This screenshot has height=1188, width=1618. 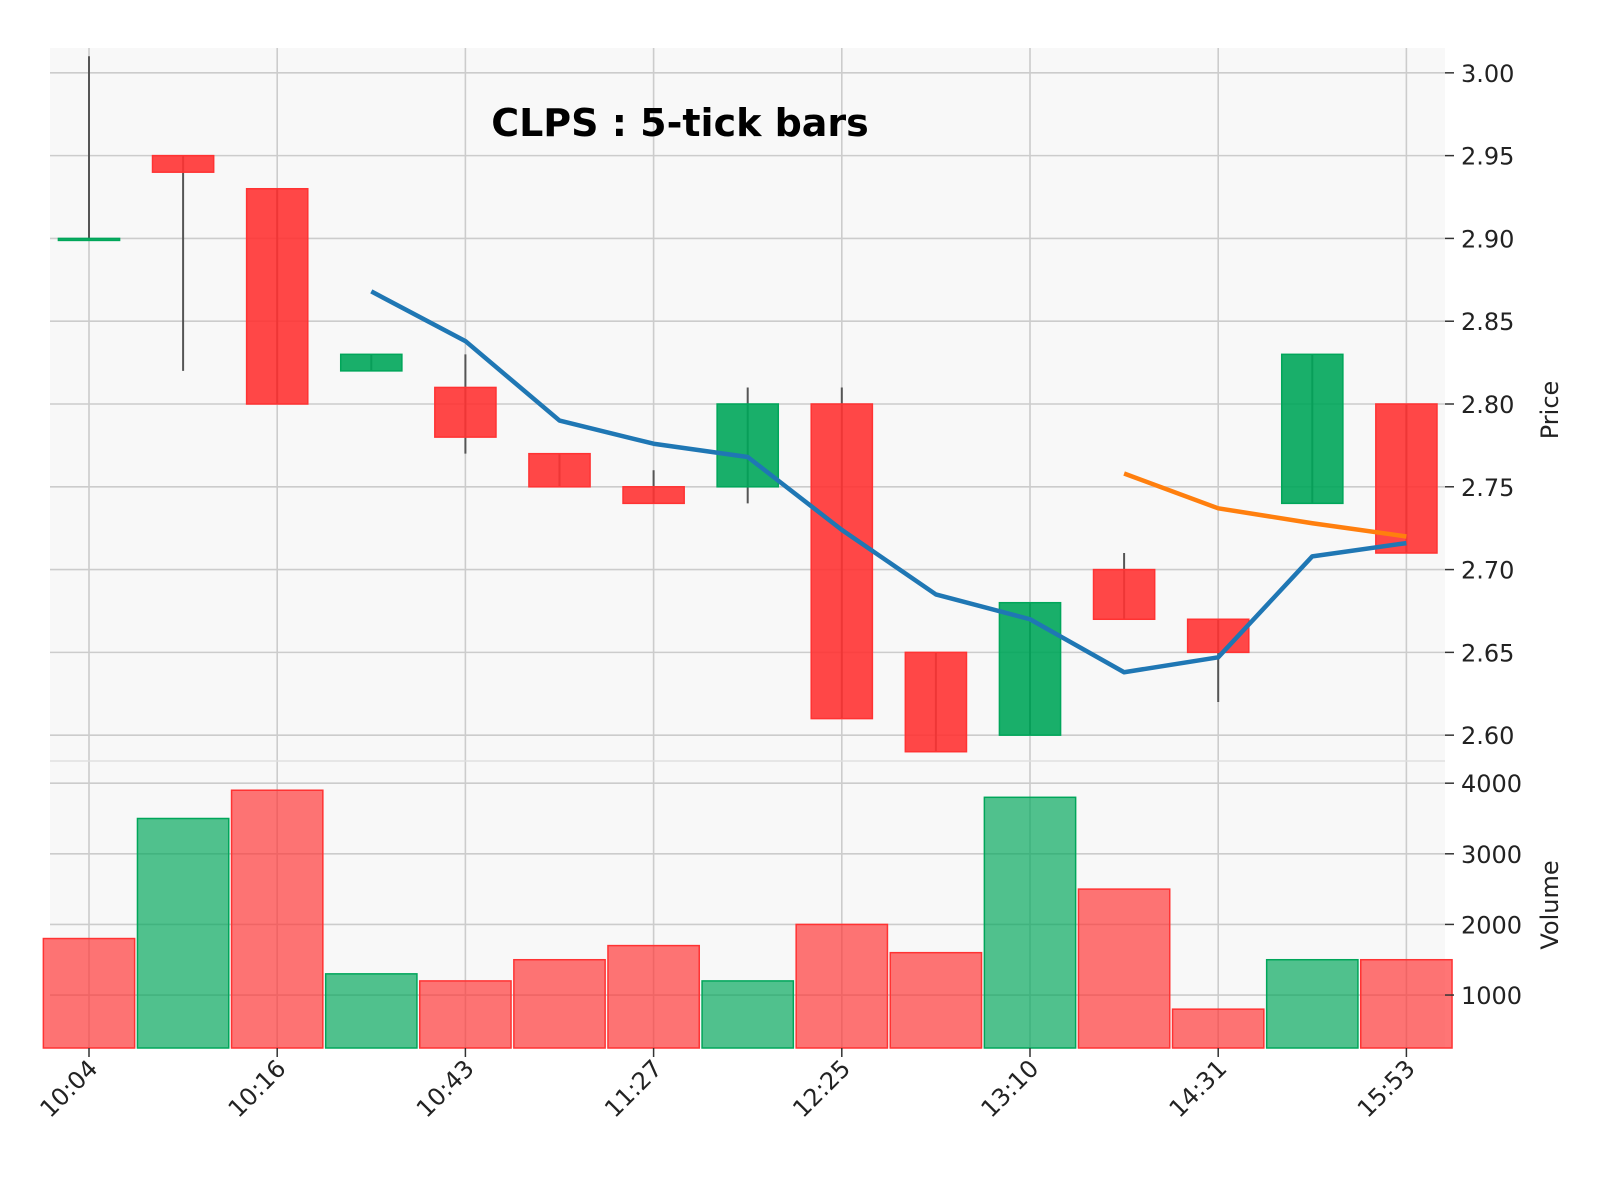 What do you see at coordinates (1487, 239) in the screenshot?
I see `price-tick-label: 2.90` at bounding box center [1487, 239].